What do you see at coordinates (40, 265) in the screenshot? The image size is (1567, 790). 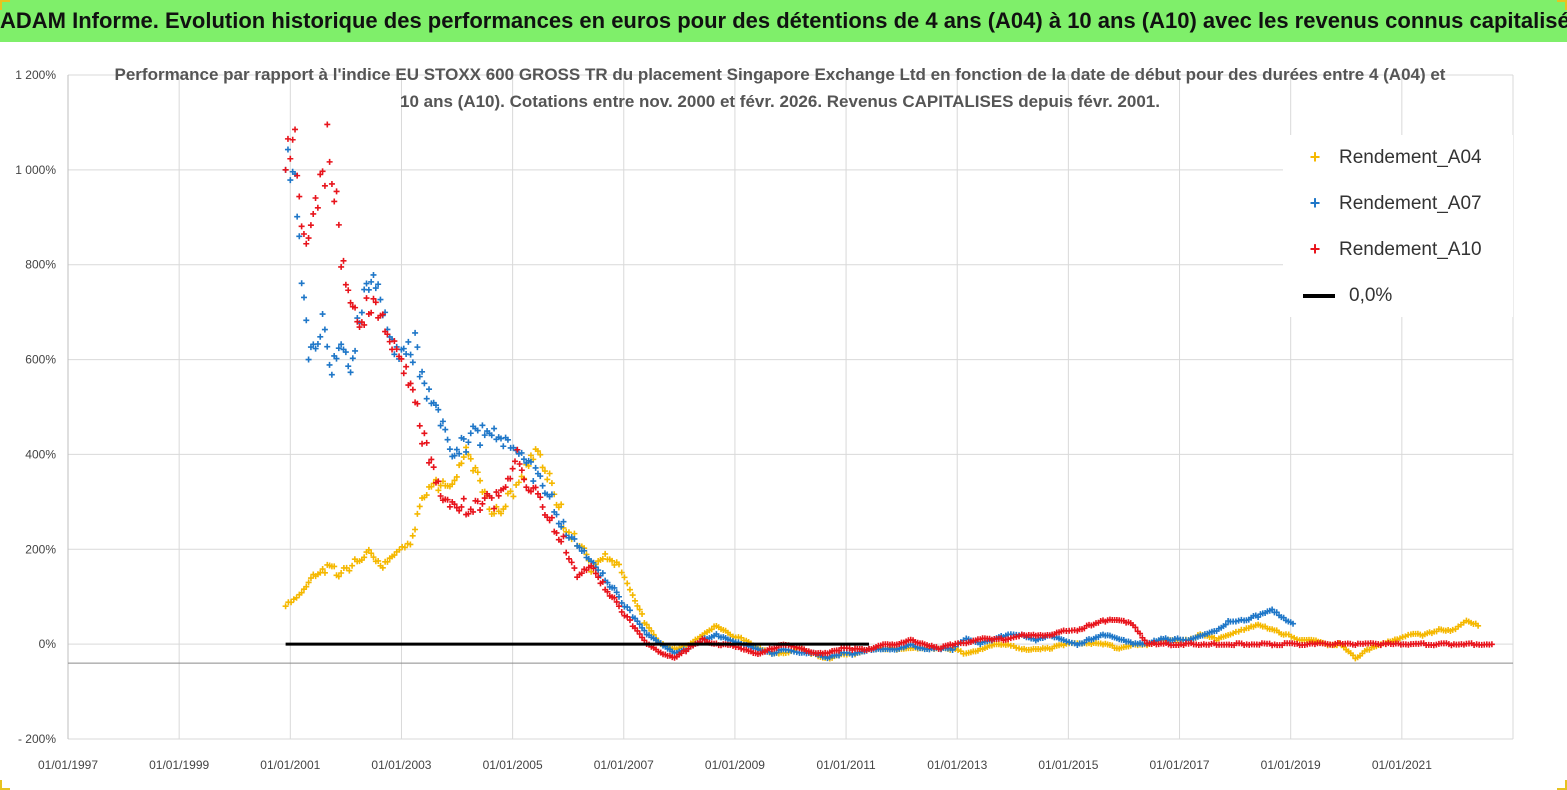 I see `y-tick-label: 800%` at bounding box center [40, 265].